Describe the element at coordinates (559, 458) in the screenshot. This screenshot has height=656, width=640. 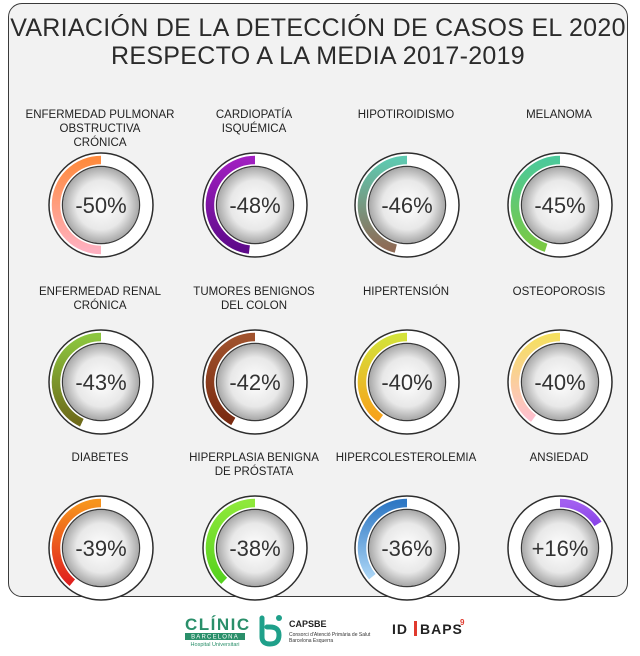
I see `donut-label-line: ANSIEDAD` at that location.